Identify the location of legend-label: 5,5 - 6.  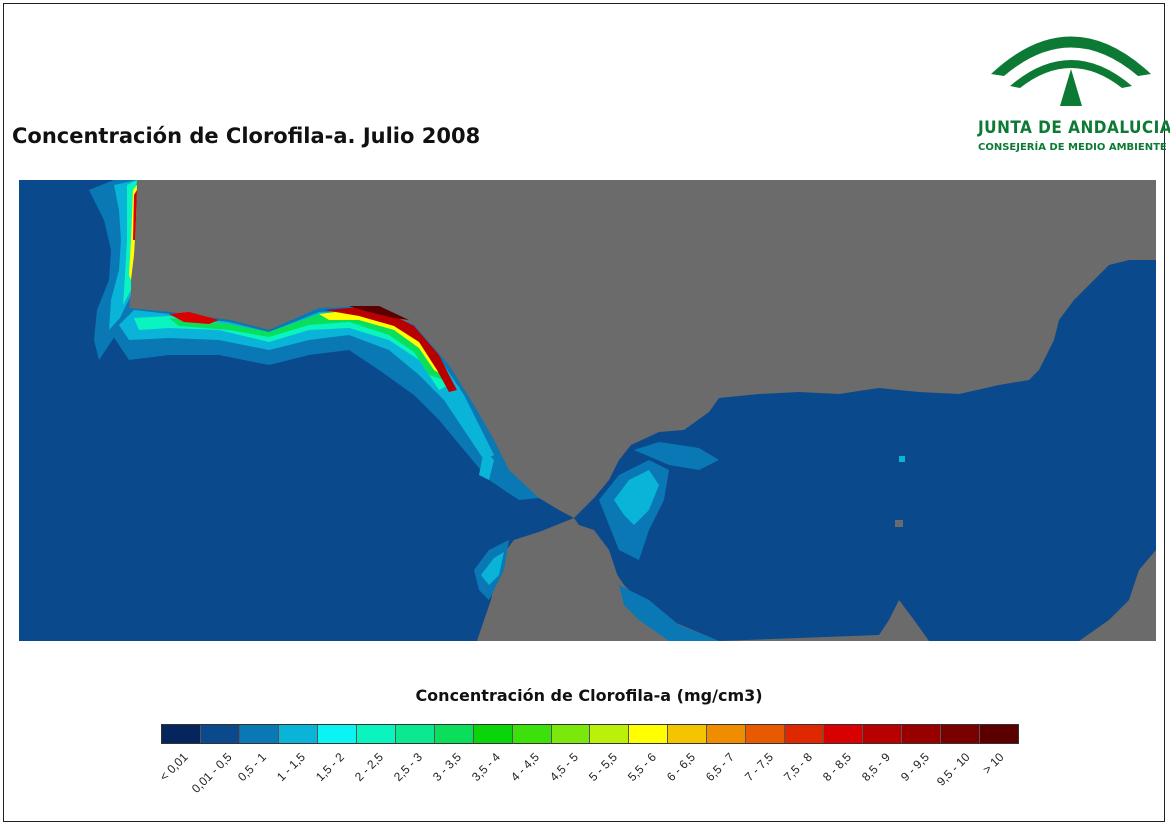
(641, 767).